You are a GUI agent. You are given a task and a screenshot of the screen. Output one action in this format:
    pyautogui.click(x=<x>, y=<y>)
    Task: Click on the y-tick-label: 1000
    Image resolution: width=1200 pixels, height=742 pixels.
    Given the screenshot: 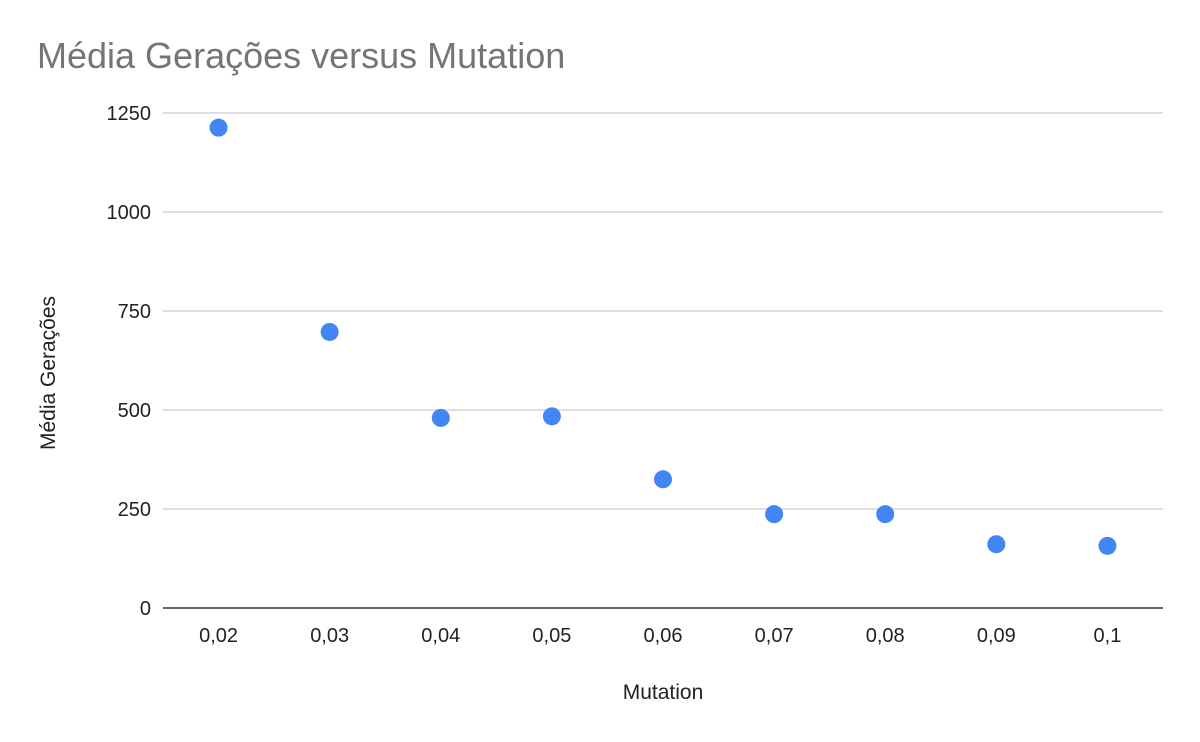 What is the action you would take?
    pyautogui.click(x=129, y=213)
    